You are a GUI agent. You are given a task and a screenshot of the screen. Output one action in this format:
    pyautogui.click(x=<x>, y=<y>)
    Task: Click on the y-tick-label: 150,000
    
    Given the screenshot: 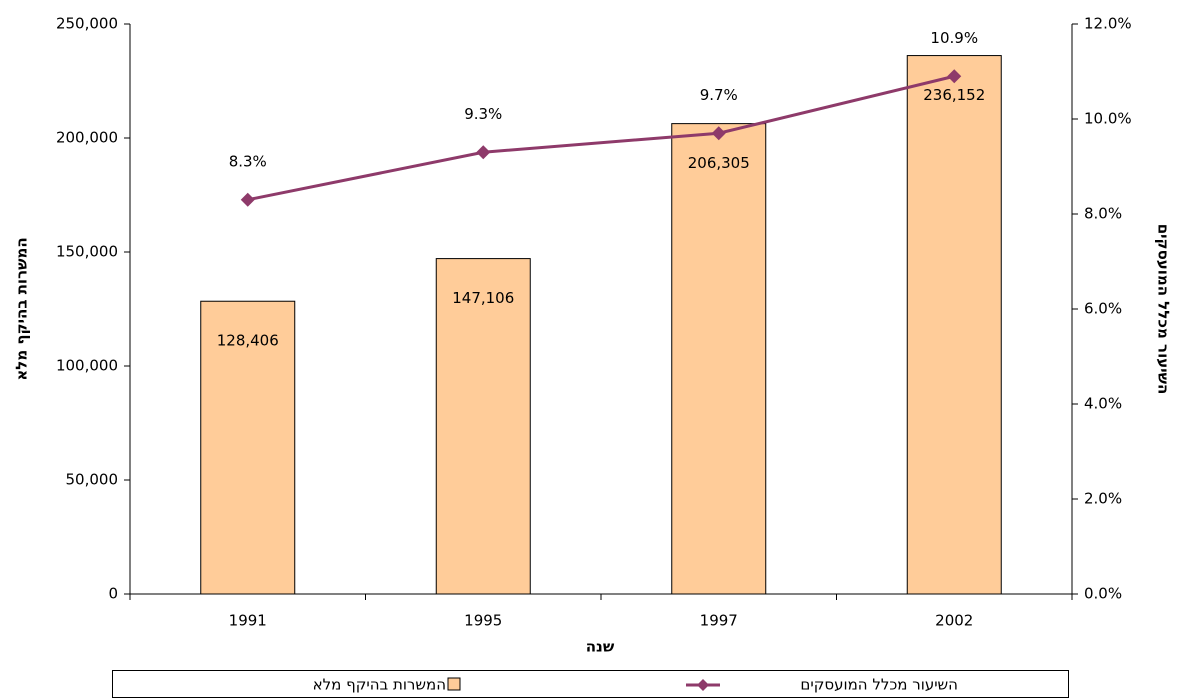 What is the action you would take?
    pyautogui.click(x=87, y=252)
    